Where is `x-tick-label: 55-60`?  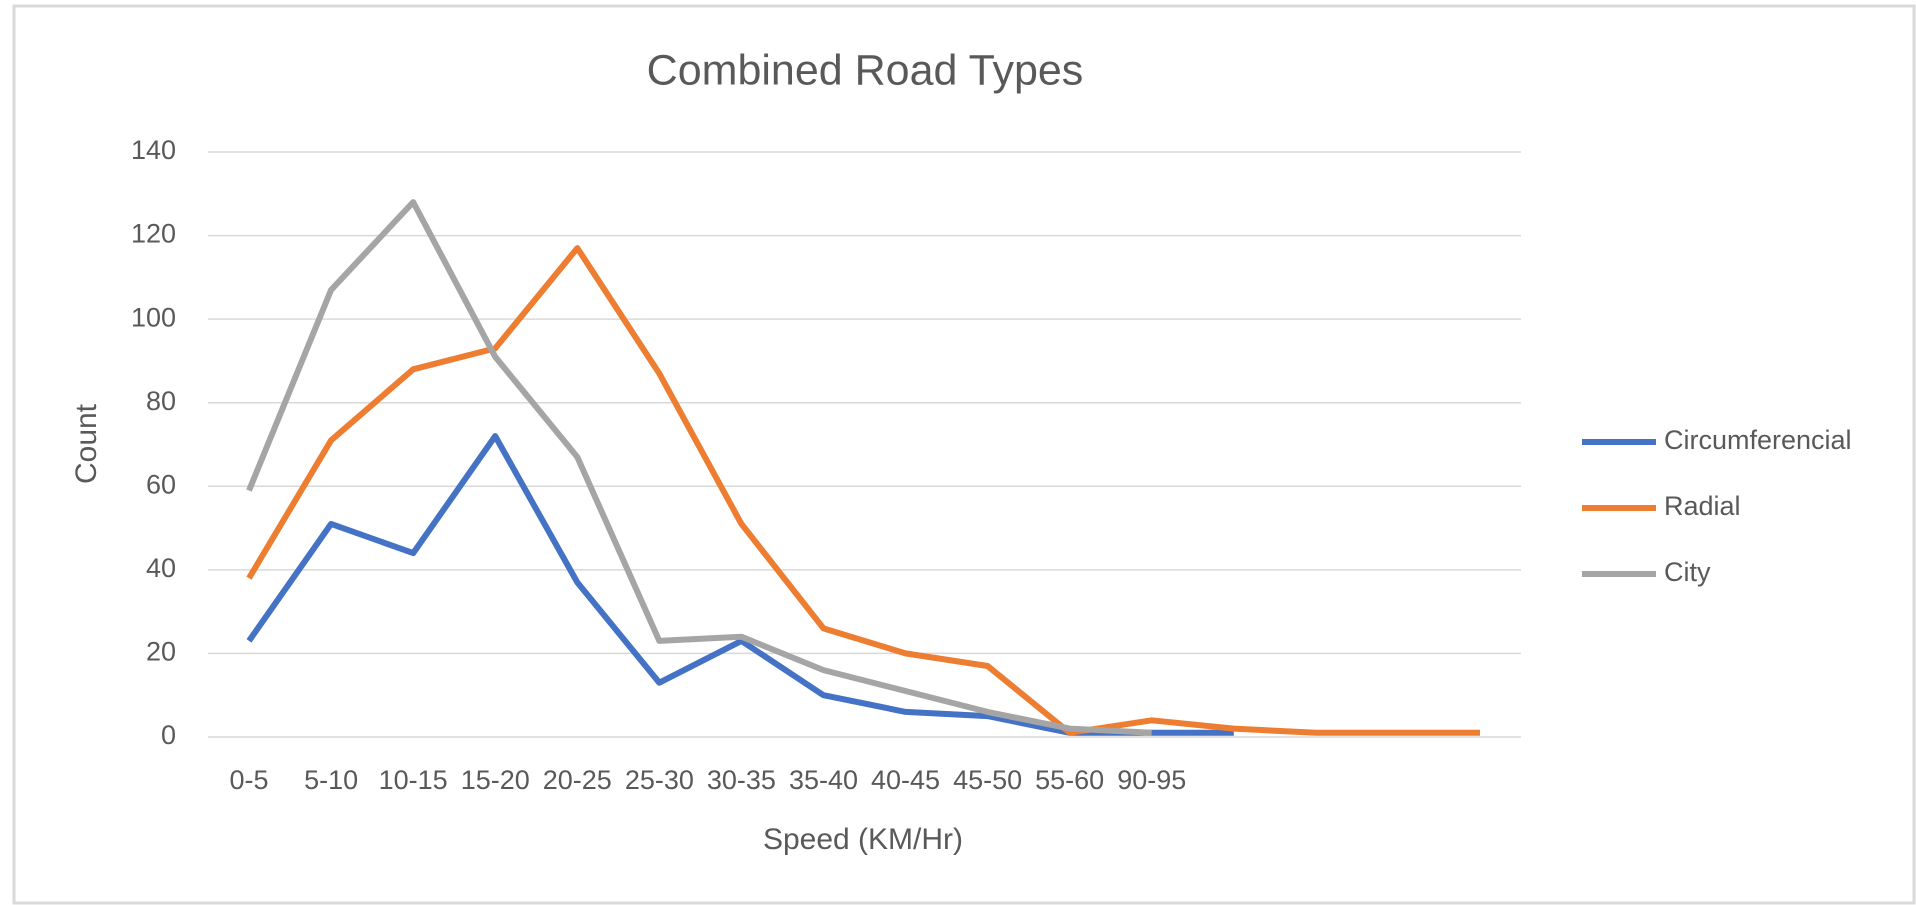 x-tick-label: 55-60 is located at coordinates (1069, 780).